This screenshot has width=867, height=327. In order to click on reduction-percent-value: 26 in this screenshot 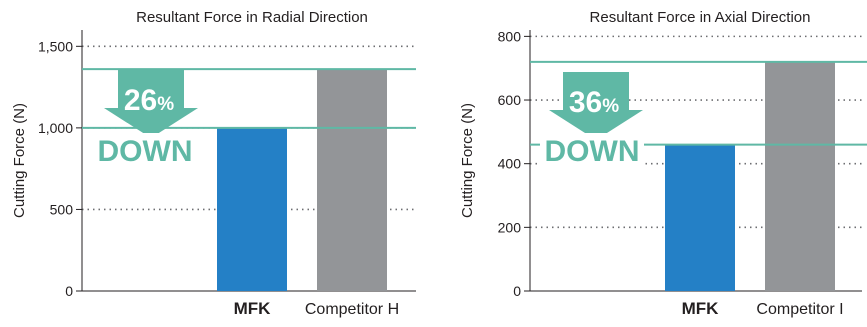, I will do `click(140, 100)`.